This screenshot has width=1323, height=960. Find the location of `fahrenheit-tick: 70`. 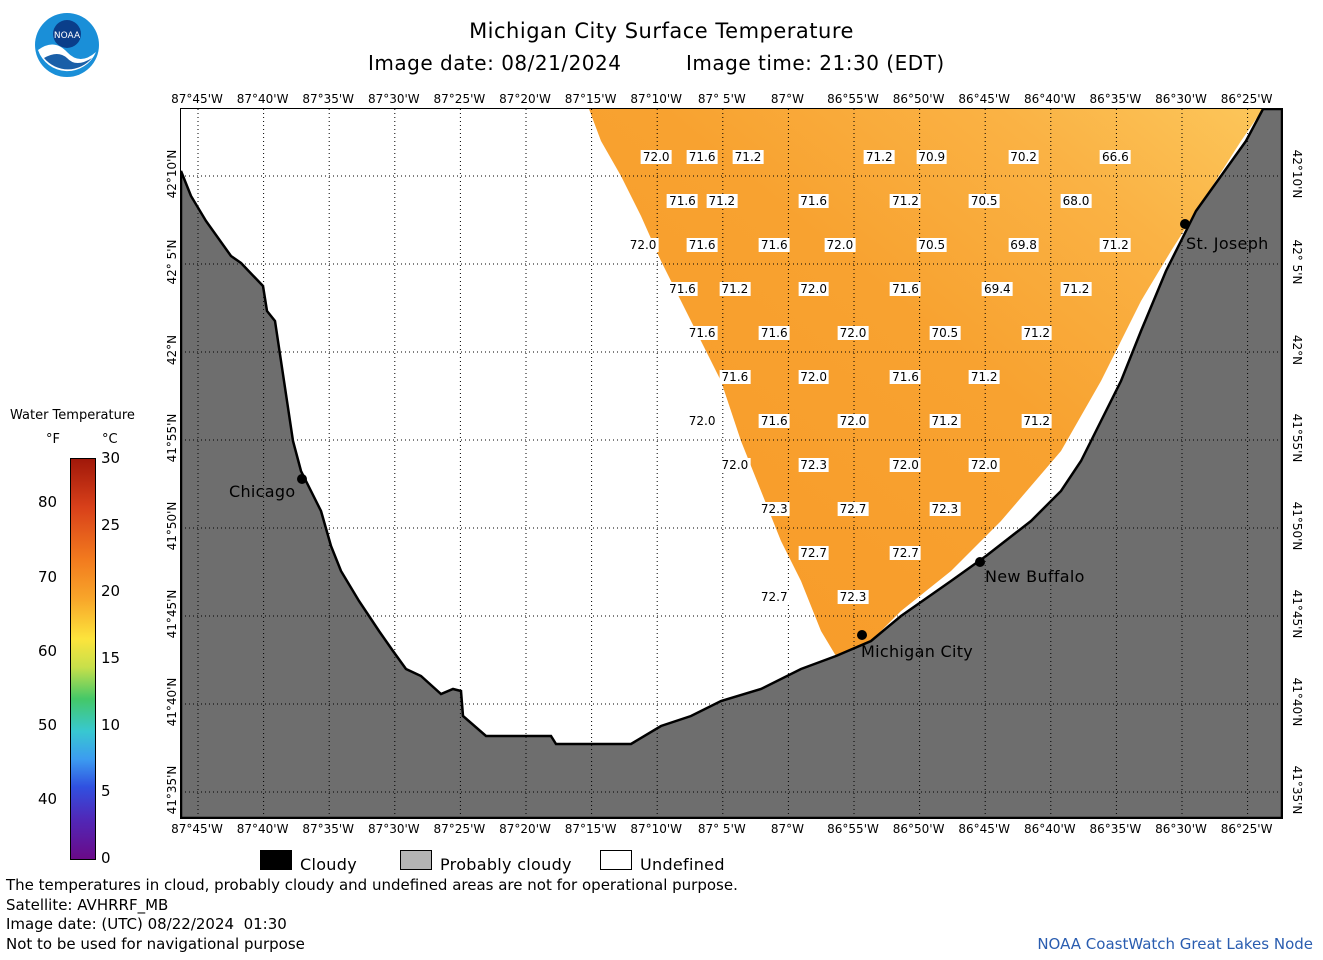

fahrenheit-tick: 70 is located at coordinates (48, 576).